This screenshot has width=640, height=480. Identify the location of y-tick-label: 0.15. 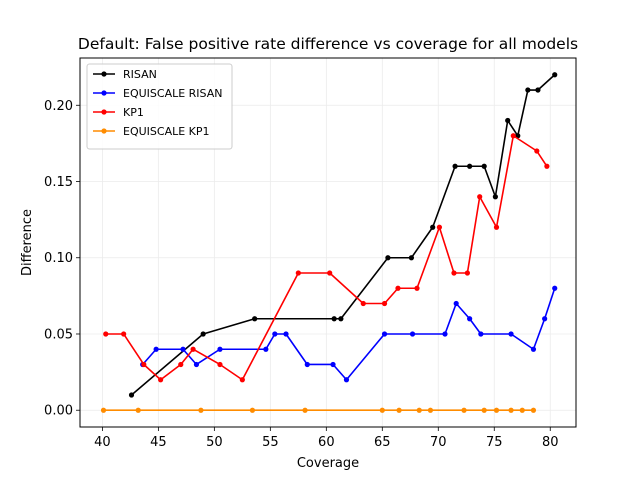
(58, 182).